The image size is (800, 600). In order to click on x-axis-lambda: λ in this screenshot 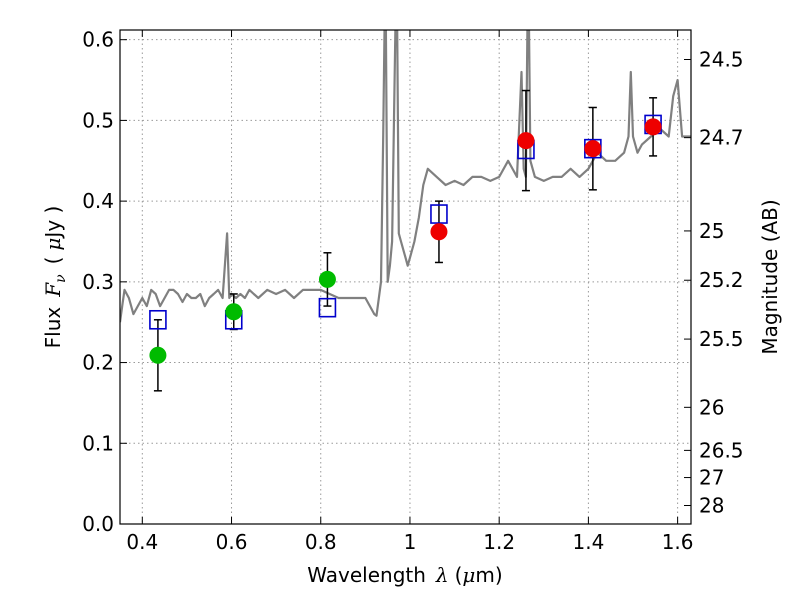, I will do `click(442, 575)`.